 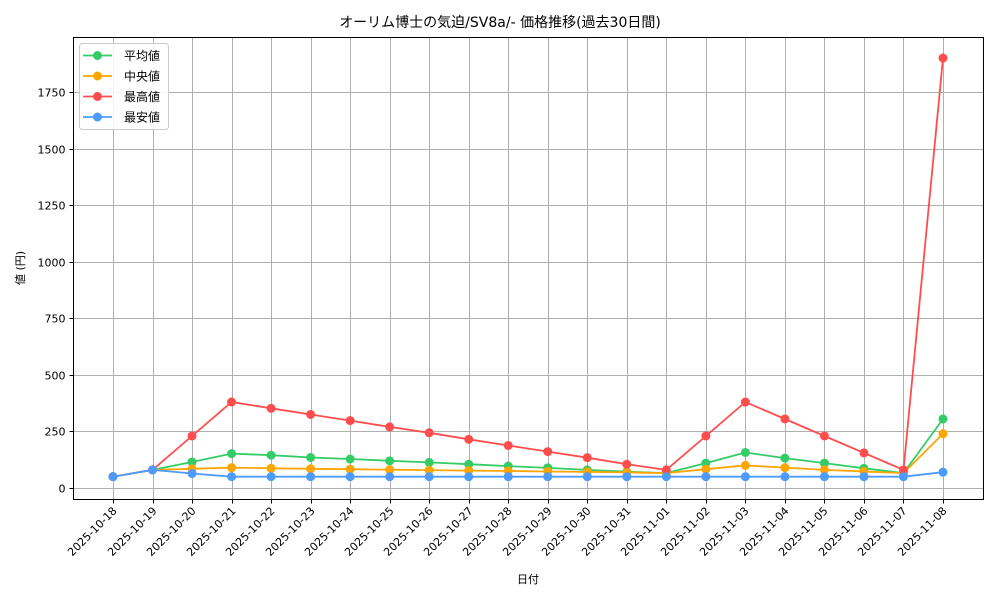 I want to click on y-tick-label: 250, so click(x=55, y=432).